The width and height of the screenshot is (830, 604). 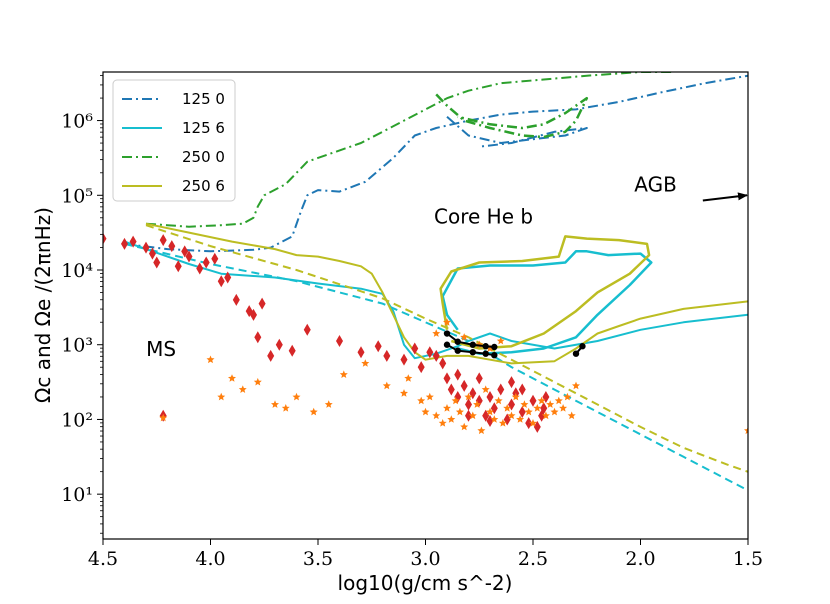 What do you see at coordinates (174, 140) in the screenshot?
I see `legend: 125 0 125 6 250 0 250 6` at bounding box center [174, 140].